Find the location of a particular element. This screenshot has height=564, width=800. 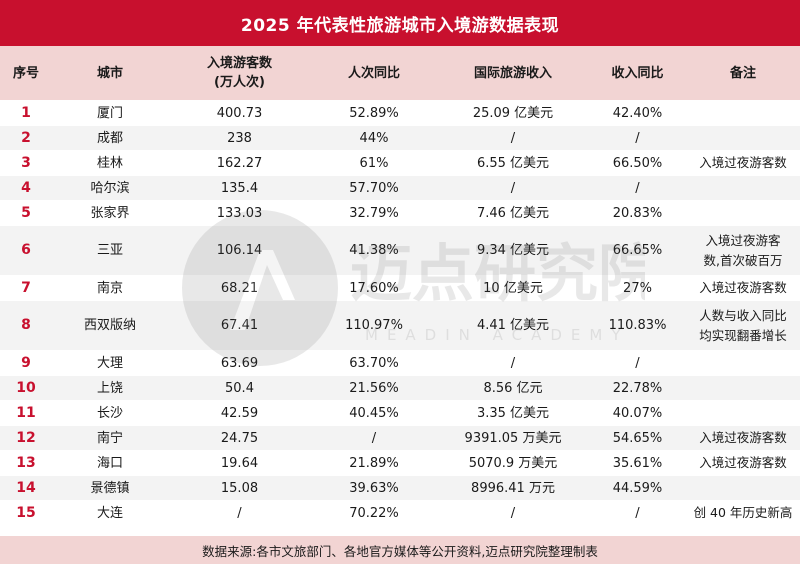

row-arrivals-yoy: 61% is located at coordinates (374, 163).